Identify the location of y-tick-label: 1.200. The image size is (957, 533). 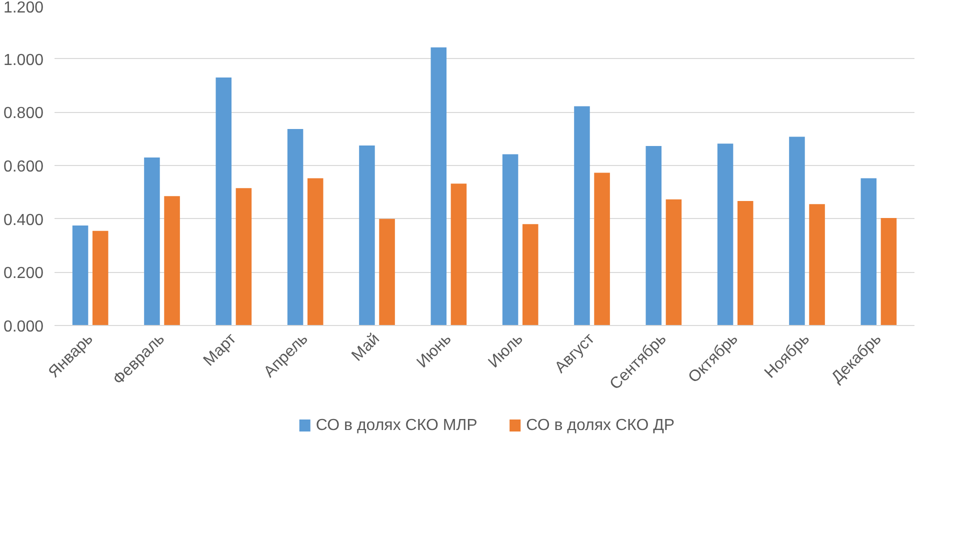
(23, 8).